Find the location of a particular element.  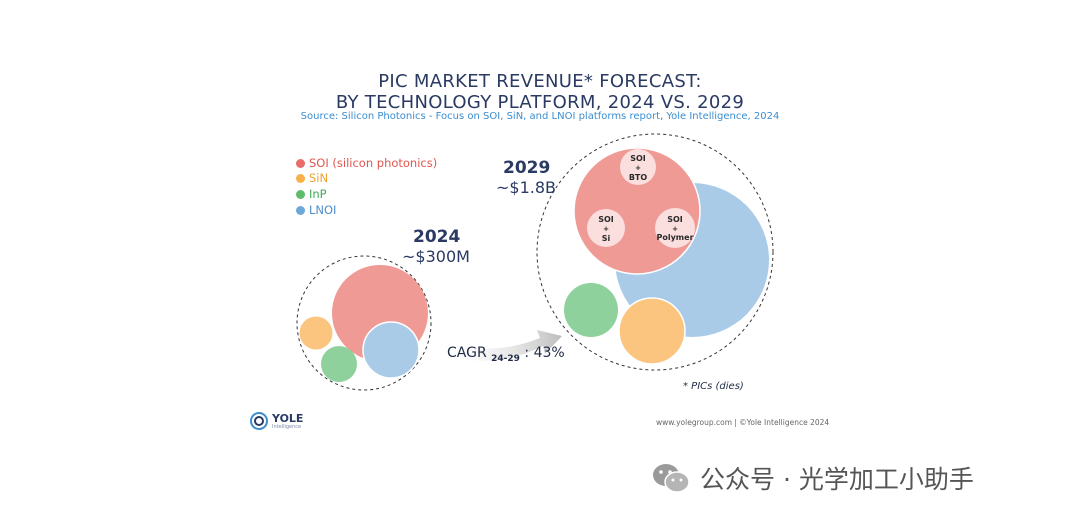

legend-label-soi: SOI (silicon photonics) is located at coordinates (373, 163).